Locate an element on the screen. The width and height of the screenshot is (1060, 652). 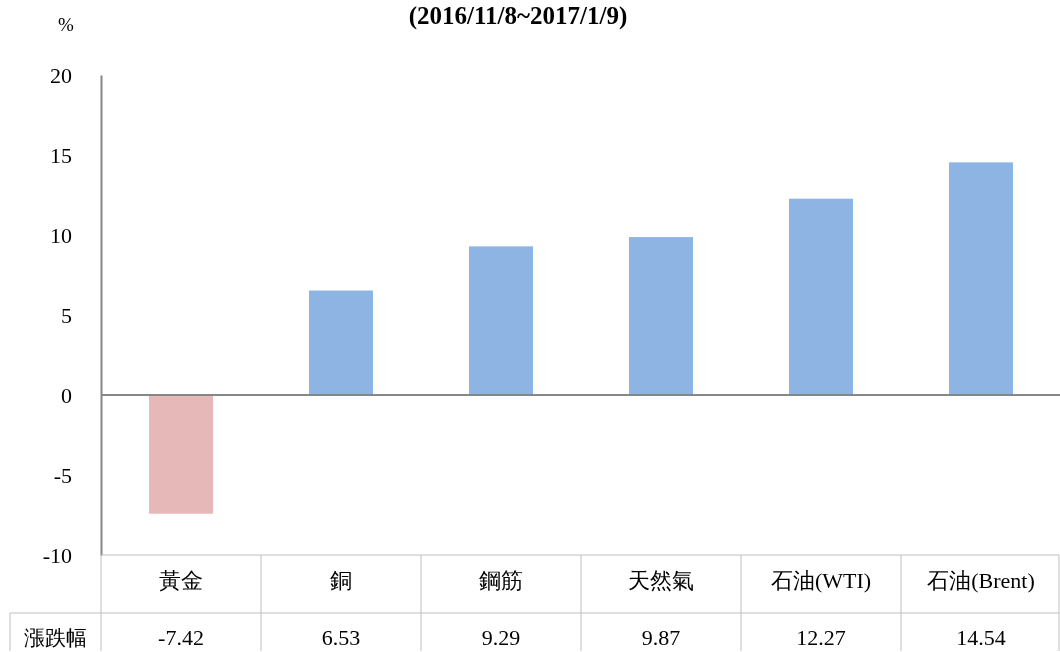
x-tick-label: 石油(WTI) is located at coordinates (821, 580).